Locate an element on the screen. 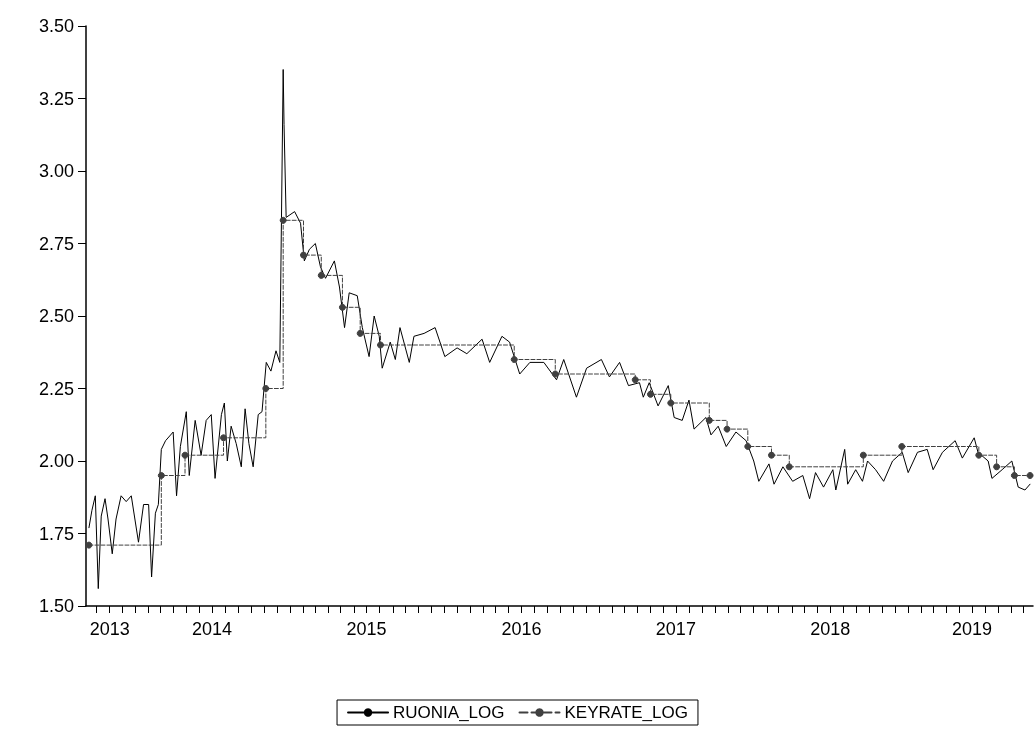  y-tick-label: 3.25 is located at coordinates (56, 98).